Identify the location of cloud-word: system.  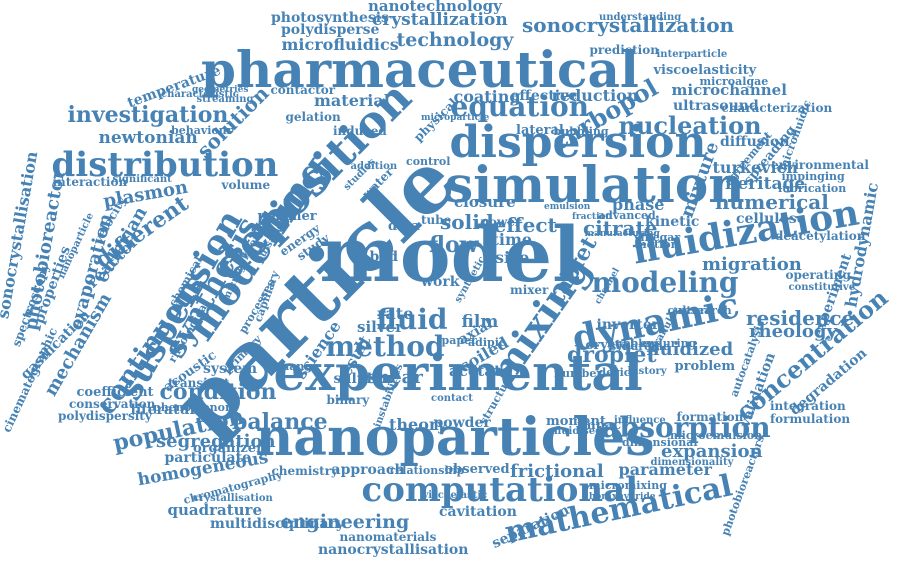
(230, 369).